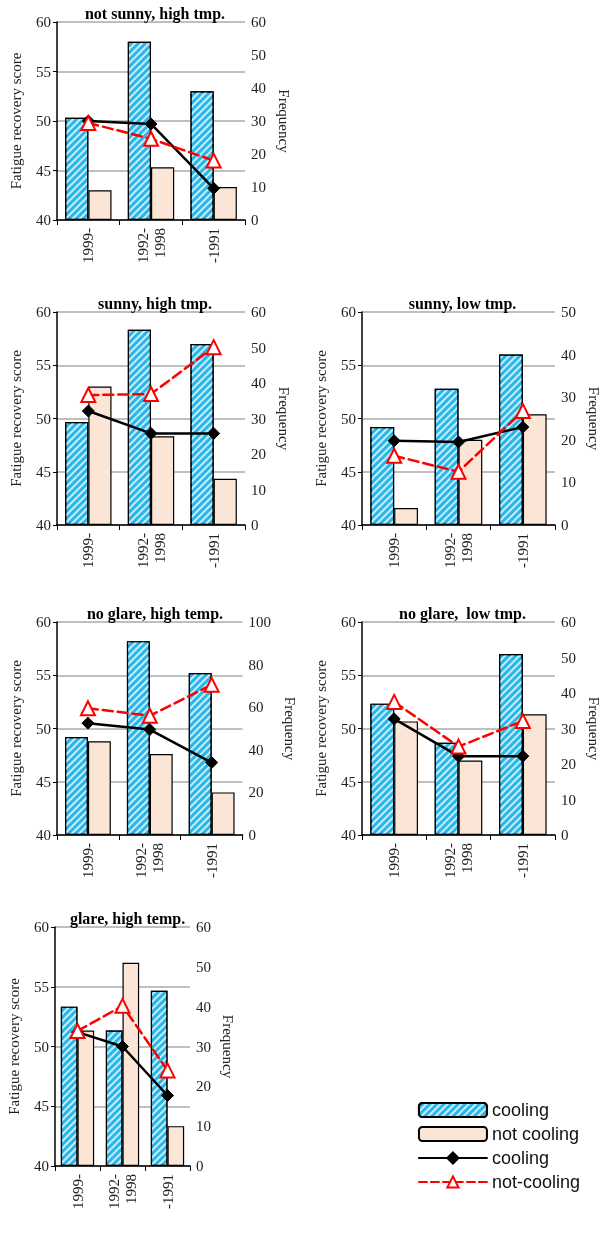 This screenshot has height=1236, width=615. I want to click on chart-title: no glare, high temp., so click(155, 613).